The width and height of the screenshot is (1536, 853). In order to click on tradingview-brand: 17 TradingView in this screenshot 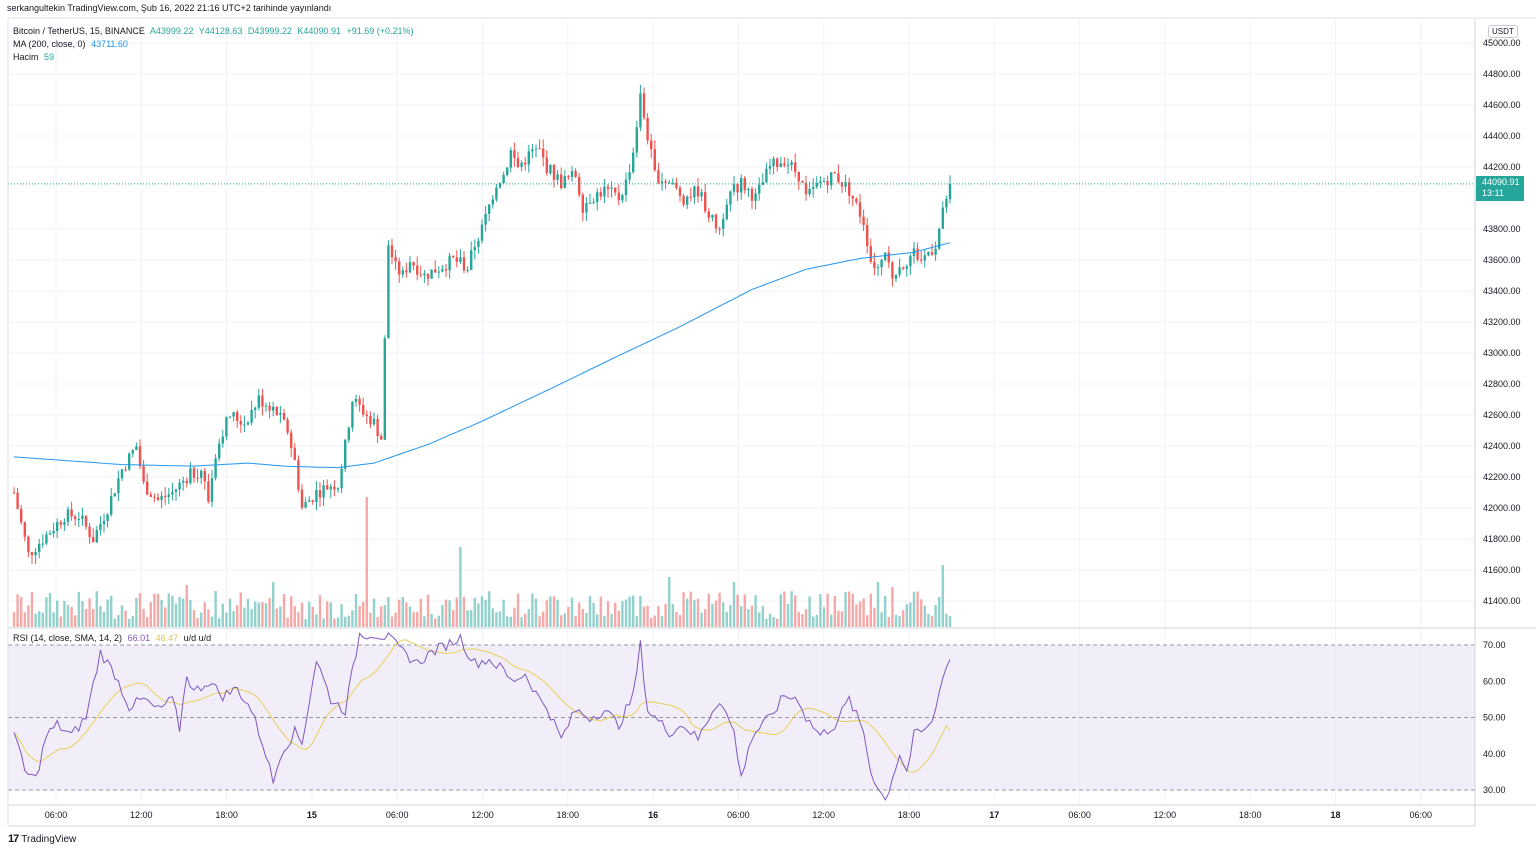, I will do `click(42, 839)`.